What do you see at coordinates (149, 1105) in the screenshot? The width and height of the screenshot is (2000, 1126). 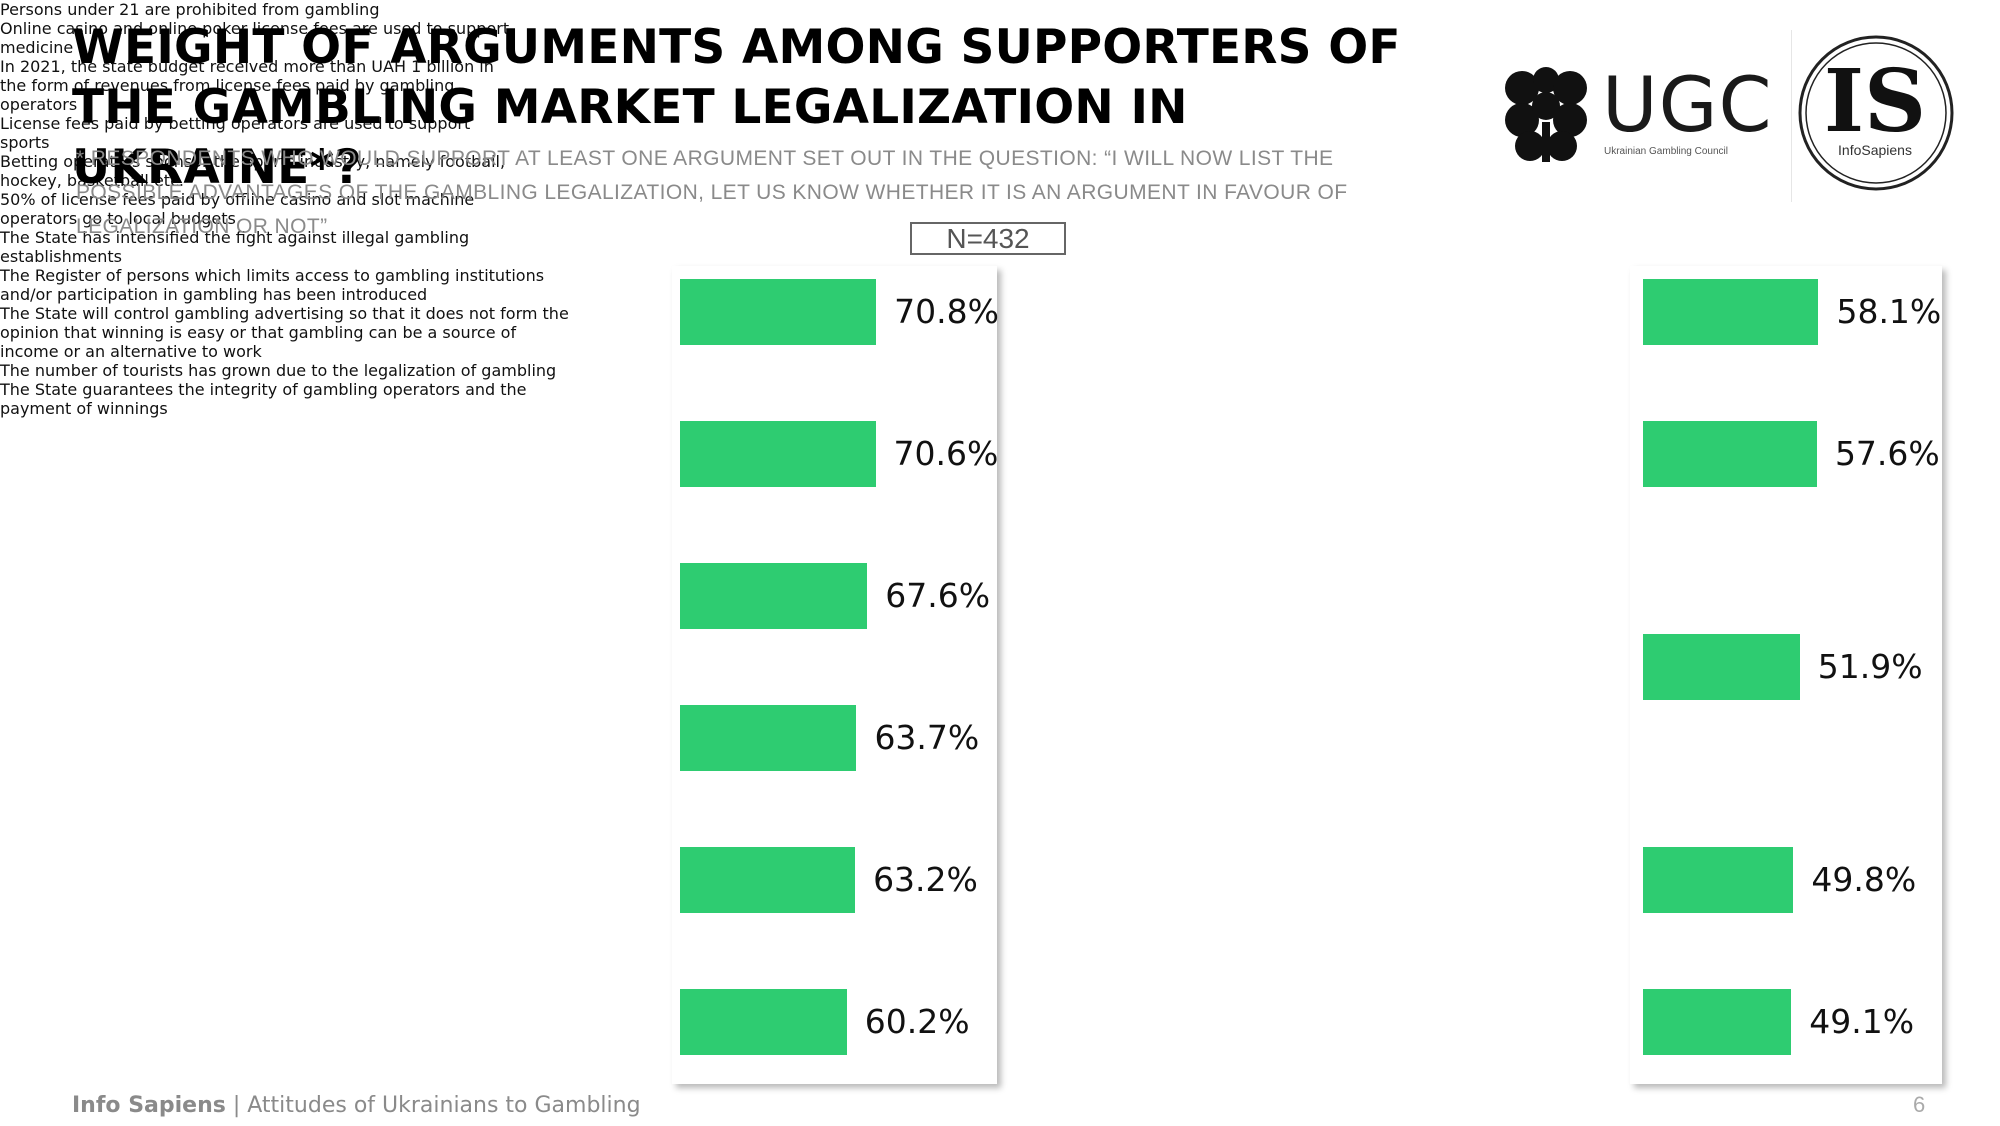 I see `footer-brand: Info Sapiens` at bounding box center [149, 1105].